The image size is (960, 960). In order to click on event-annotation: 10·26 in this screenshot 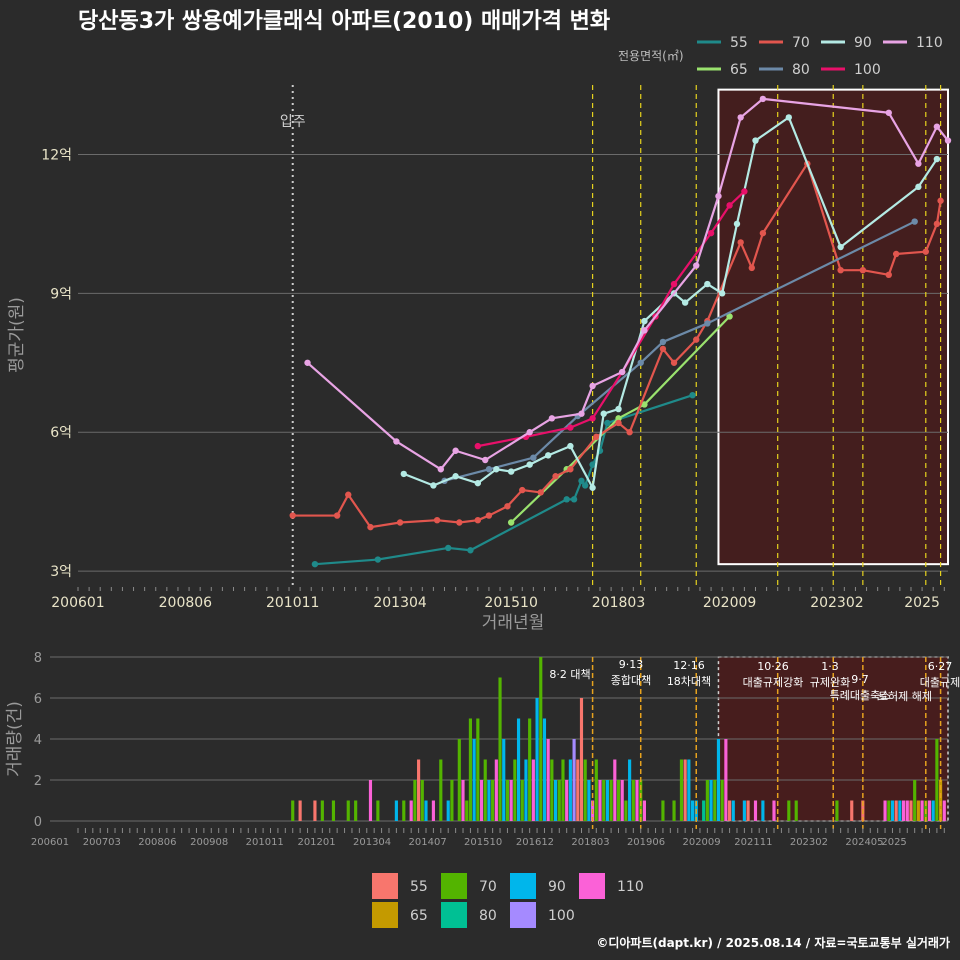, I will do `click(773, 666)`.